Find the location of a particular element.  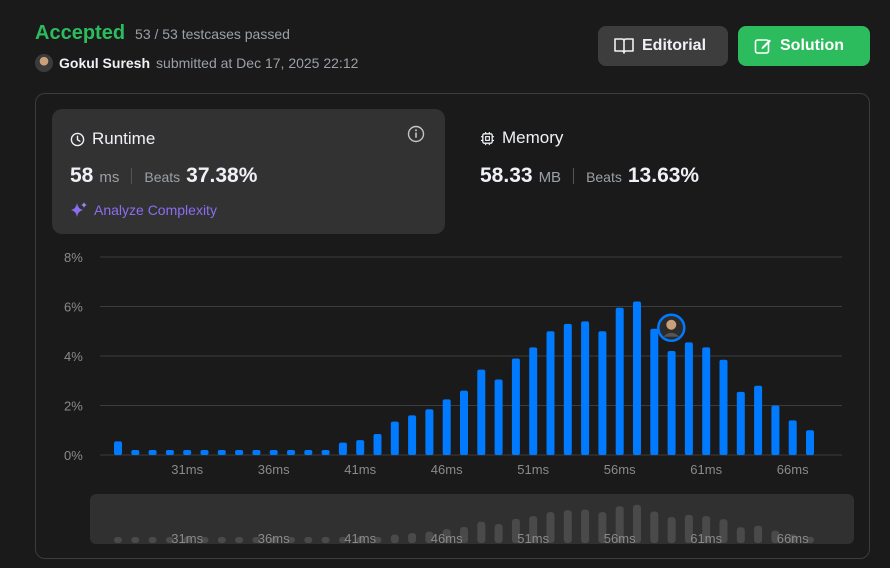

memory-label: Memory is located at coordinates (533, 137).